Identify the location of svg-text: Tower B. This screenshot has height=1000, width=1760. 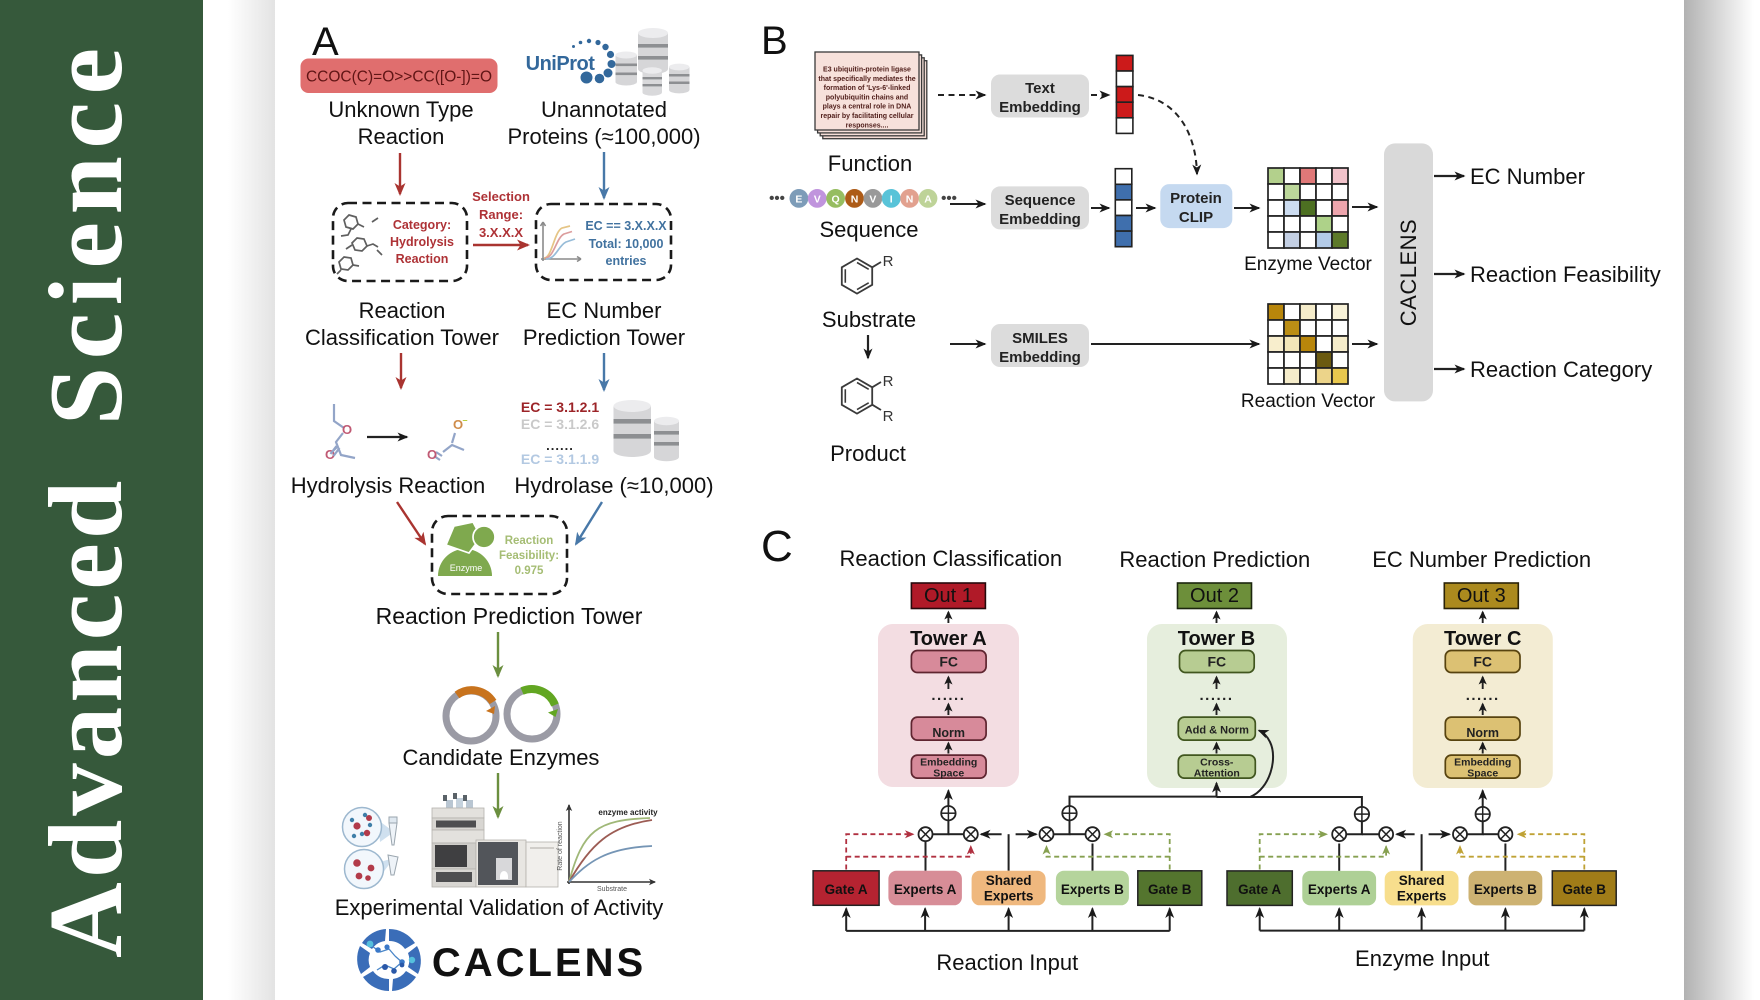
(1216, 639).